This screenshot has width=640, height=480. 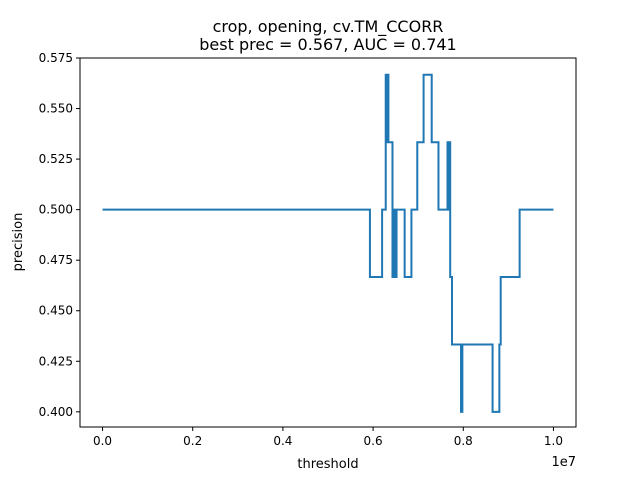 I want to click on y-tick-label: 0.500, so click(x=56, y=210).